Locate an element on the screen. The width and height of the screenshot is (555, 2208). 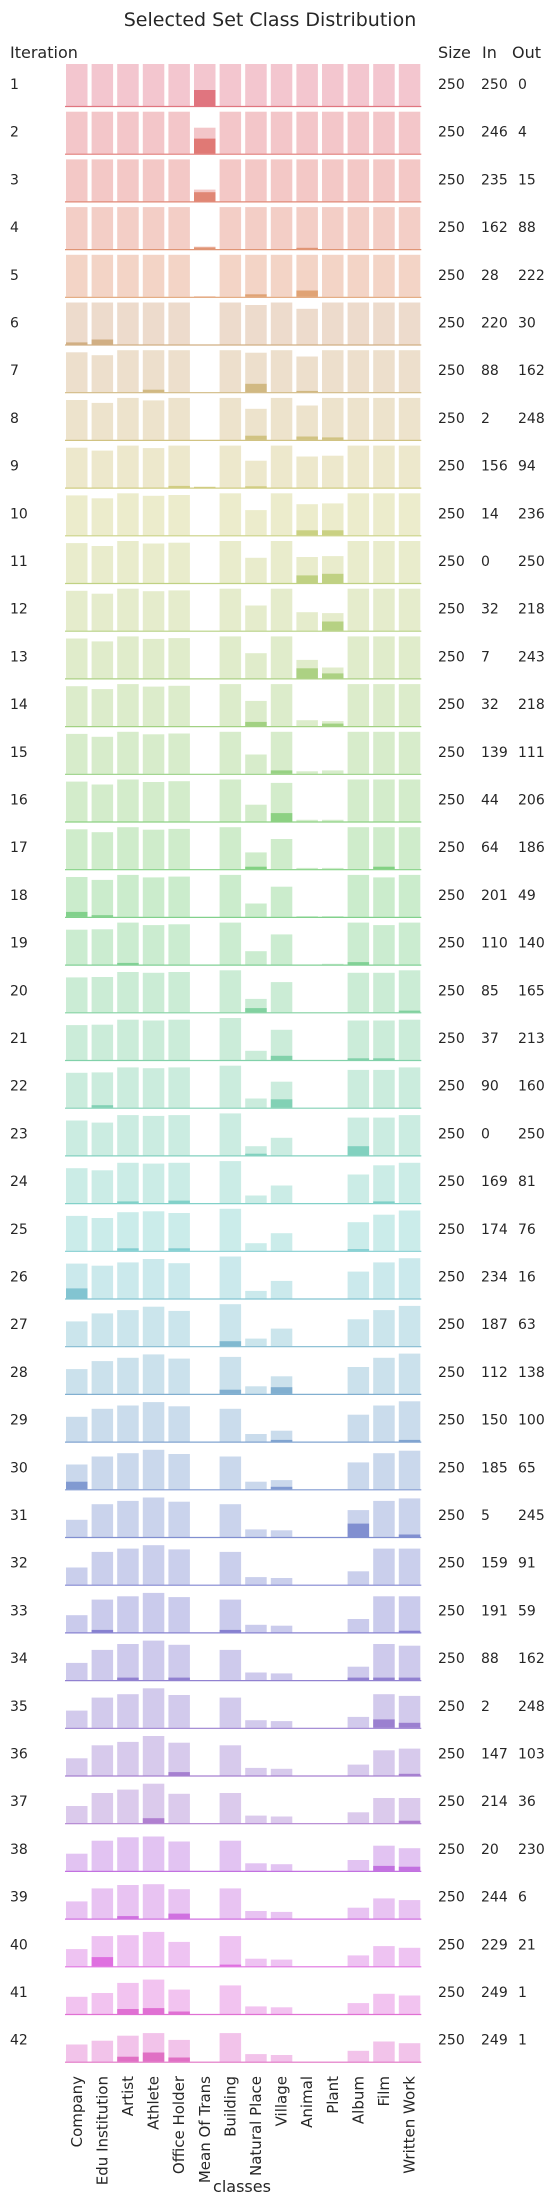
iteration-row: 23 250 0 250 is located at coordinates (277, 1135).